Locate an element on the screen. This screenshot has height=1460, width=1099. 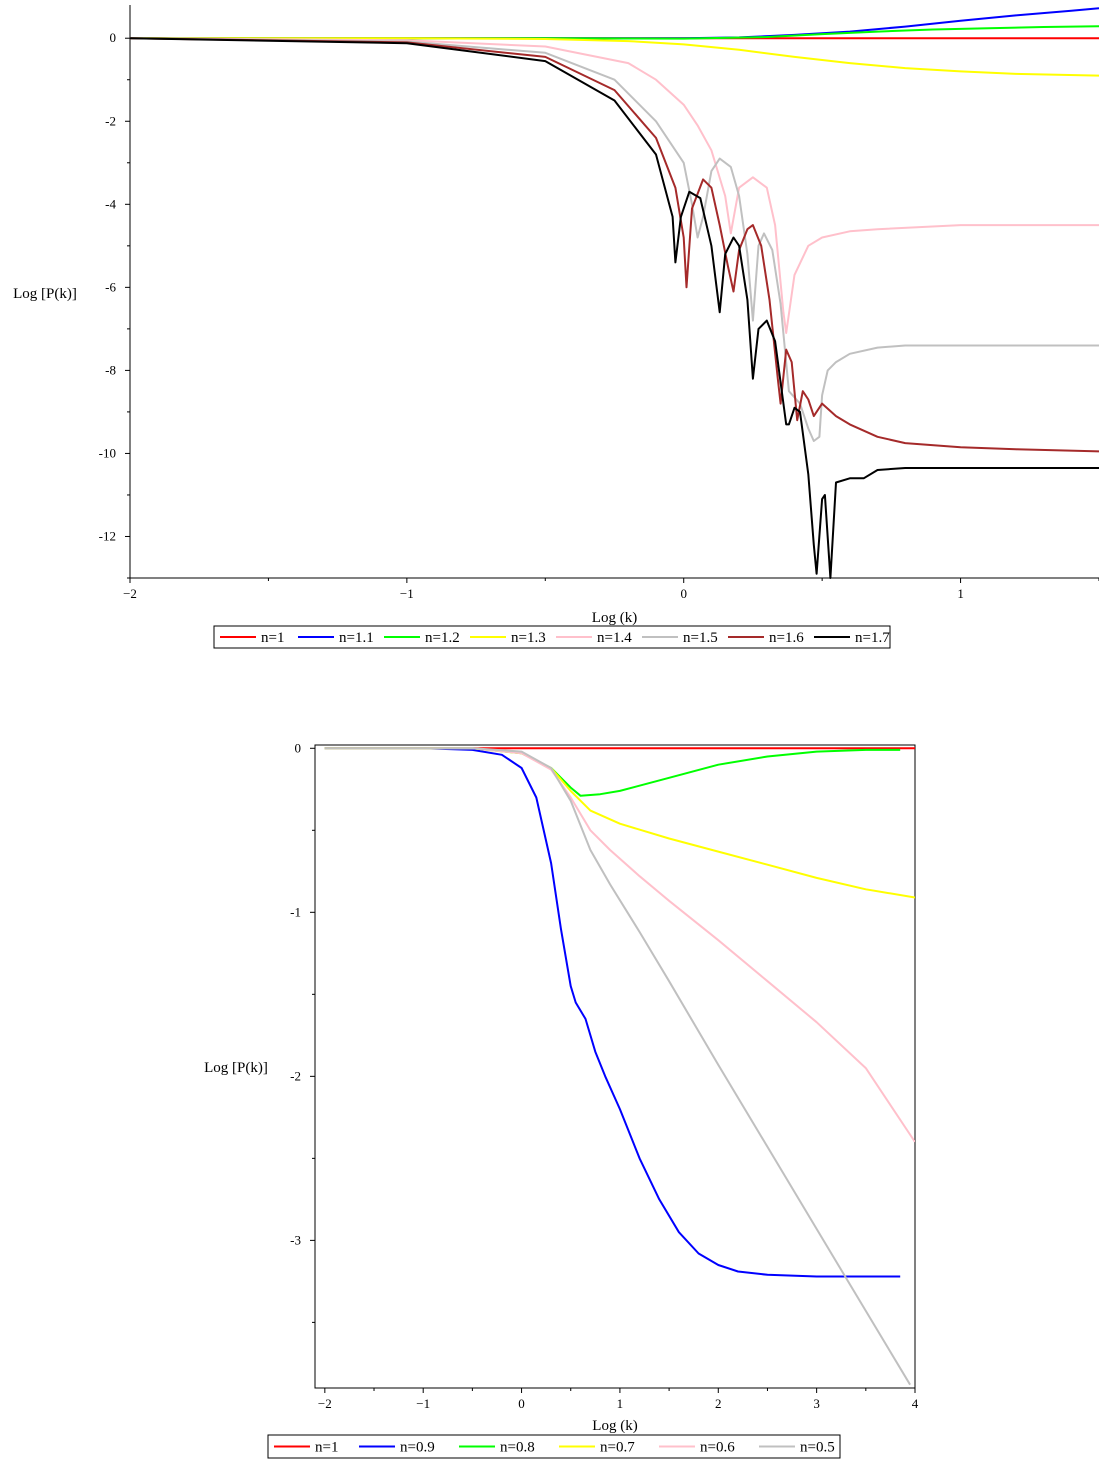
x-tick-label: 2 is located at coordinates (718, 1403).